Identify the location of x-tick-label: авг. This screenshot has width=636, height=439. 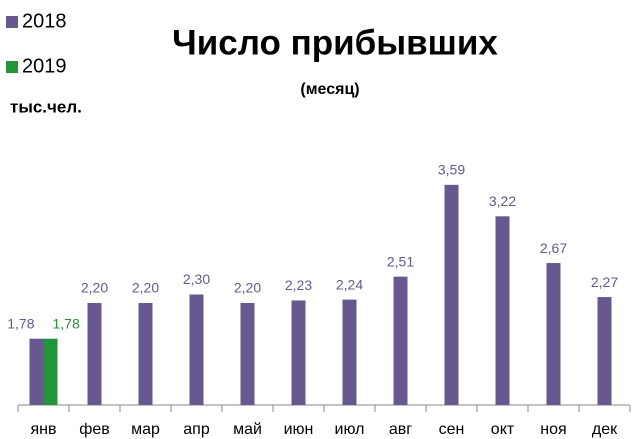
(400, 429).